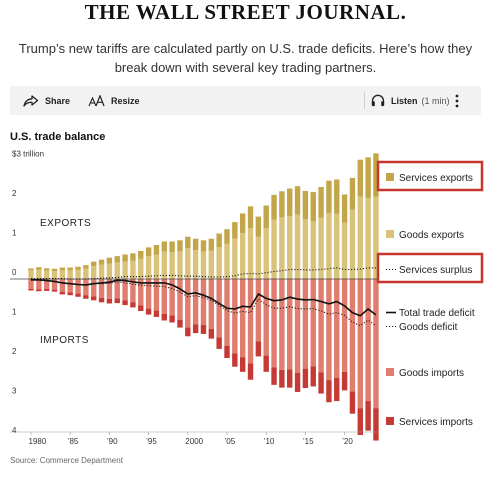  I want to click on resize-button: Resize, so click(114, 100).